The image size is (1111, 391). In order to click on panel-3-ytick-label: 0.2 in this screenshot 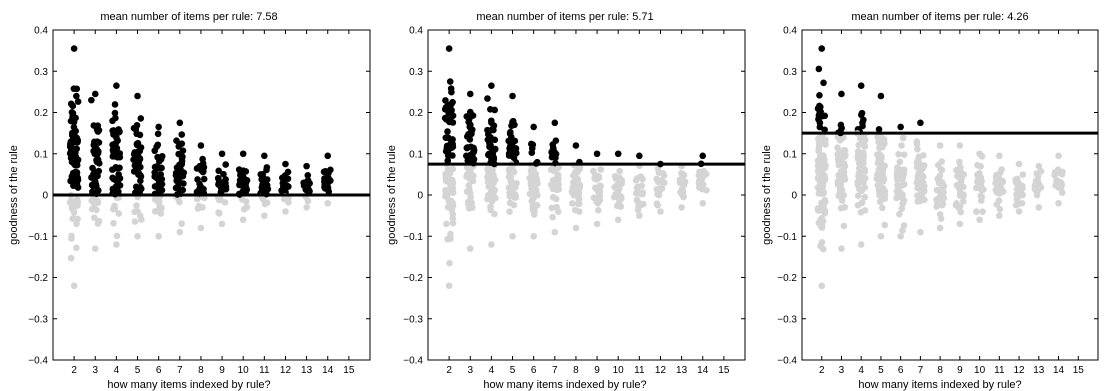, I will do `click(790, 113)`.